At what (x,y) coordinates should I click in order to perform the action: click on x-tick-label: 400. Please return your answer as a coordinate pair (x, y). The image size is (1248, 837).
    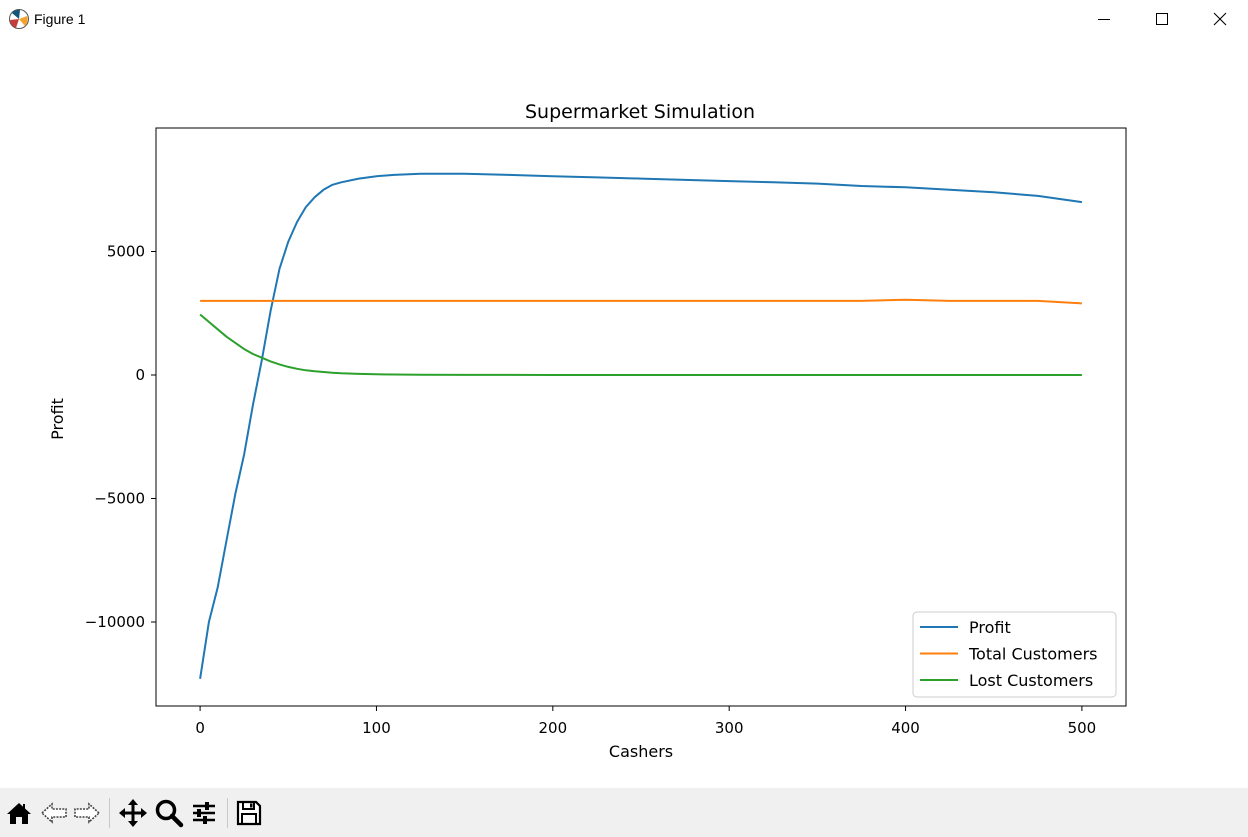
    Looking at the image, I should click on (905, 728).